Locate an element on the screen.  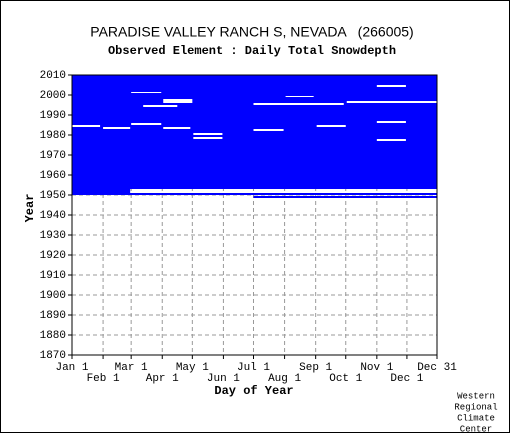
x-tick-label: Dec 1 is located at coordinates (406, 379).